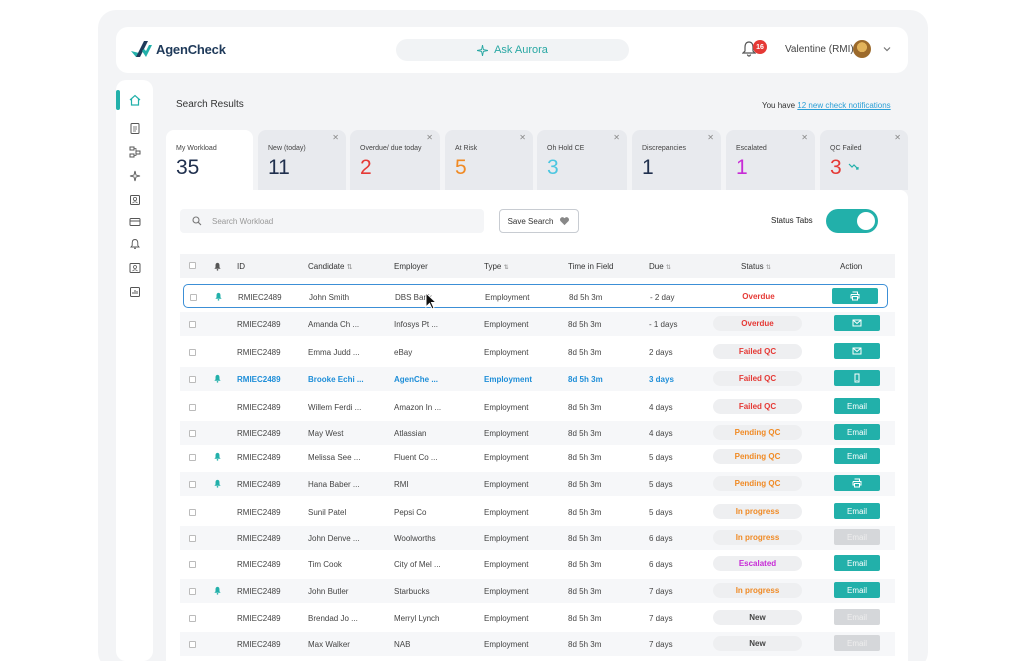 Image resolution: width=1024 pixels, height=661 pixels. Describe the element at coordinates (209, 160) in the screenshot. I see `tab-my-workload: My Workload 35` at that location.